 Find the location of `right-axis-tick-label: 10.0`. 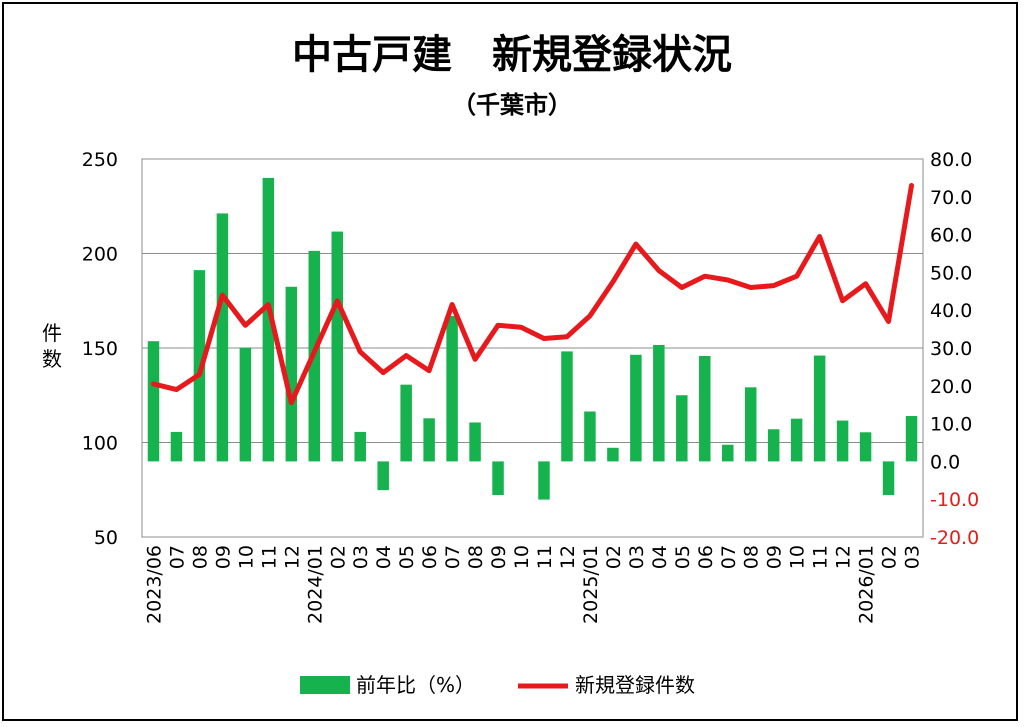

right-axis-tick-label: 10.0 is located at coordinates (951, 425).